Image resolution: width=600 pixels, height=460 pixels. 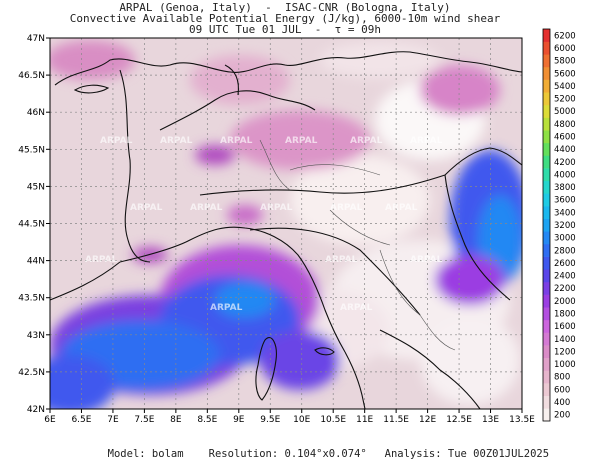 I want to click on lat-tick-label: 44N, so click(x=36, y=262).